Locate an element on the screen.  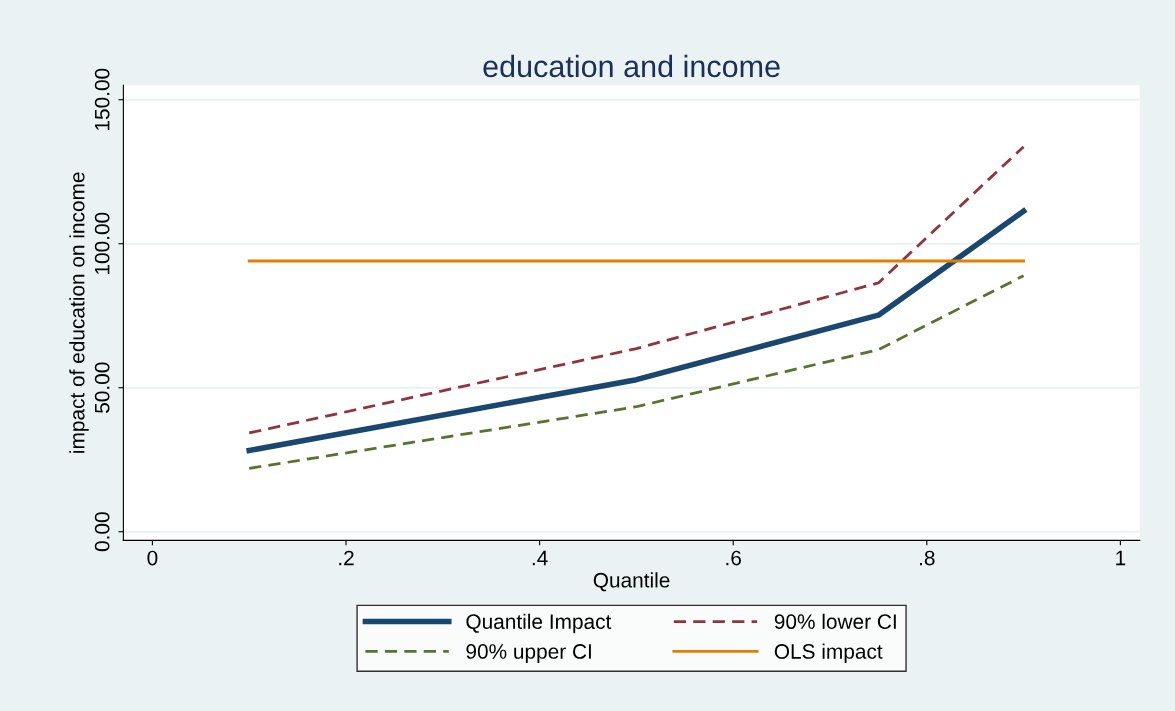
y-tick-label: 50.00 is located at coordinates (102, 387).